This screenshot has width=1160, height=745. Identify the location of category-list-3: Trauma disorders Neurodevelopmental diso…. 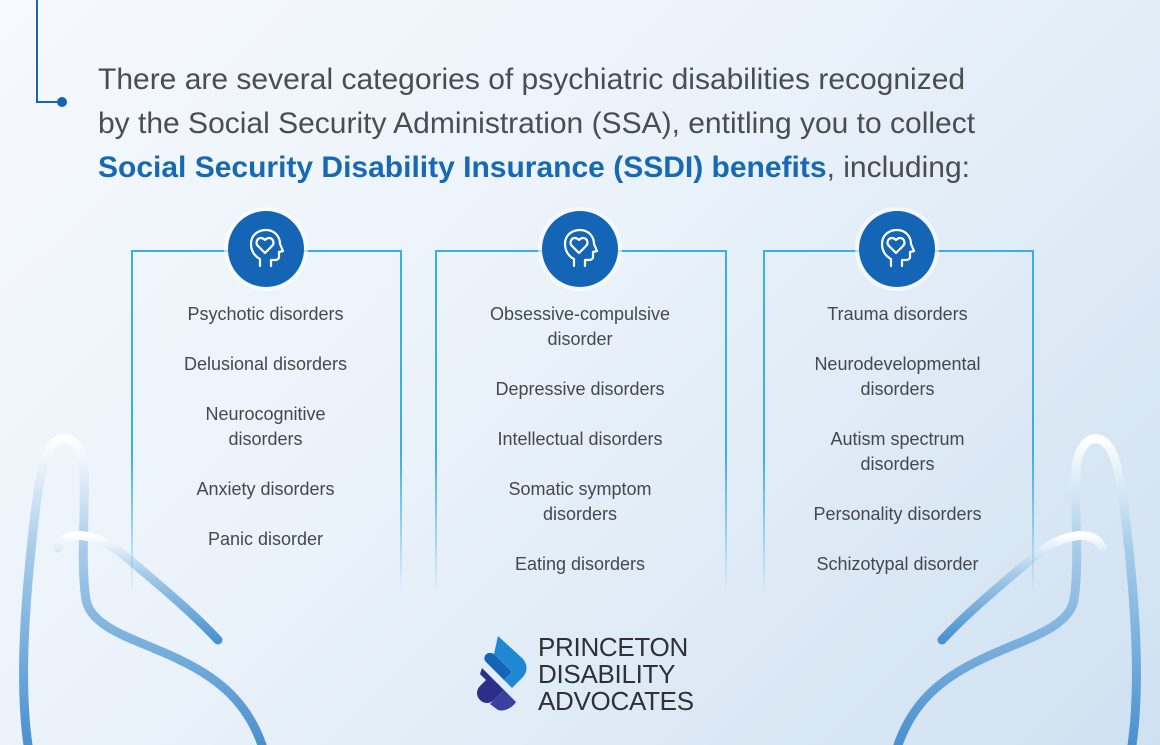
(897, 452).